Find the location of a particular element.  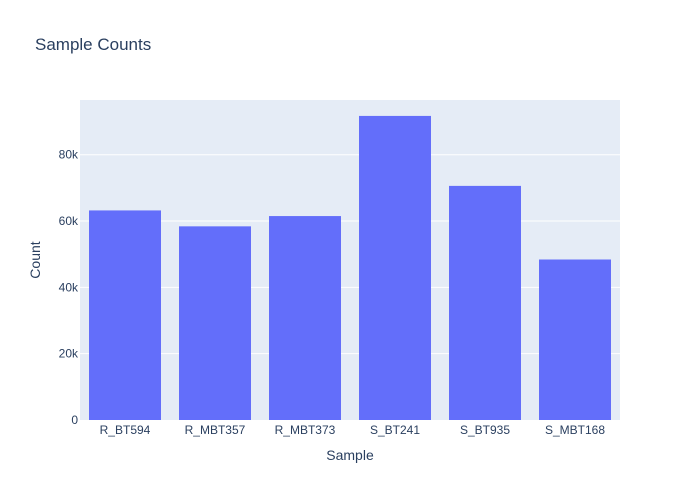

x-tick-label: R_MBT357 is located at coordinates (215, 430).